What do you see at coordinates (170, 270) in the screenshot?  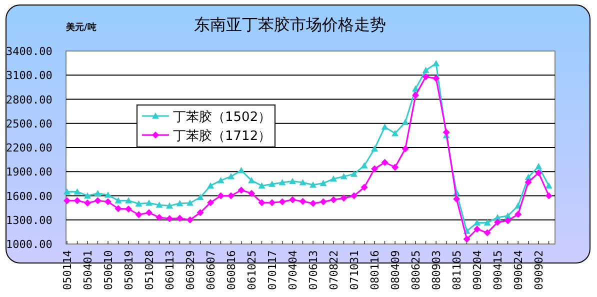 I see `x-tick-label: 060113` at bounding box center [170, 270].